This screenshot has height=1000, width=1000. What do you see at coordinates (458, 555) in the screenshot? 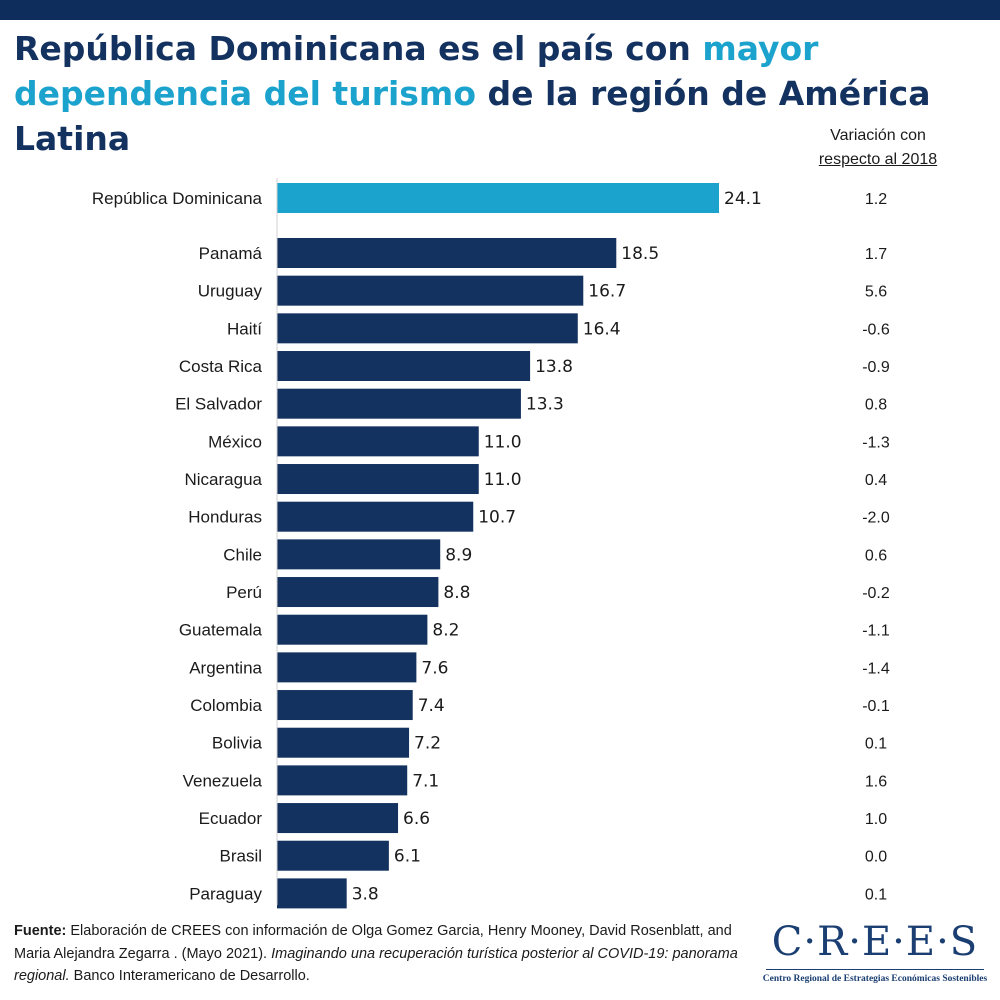
I see `value-label: 8.9` at bounding box center [458, 555].